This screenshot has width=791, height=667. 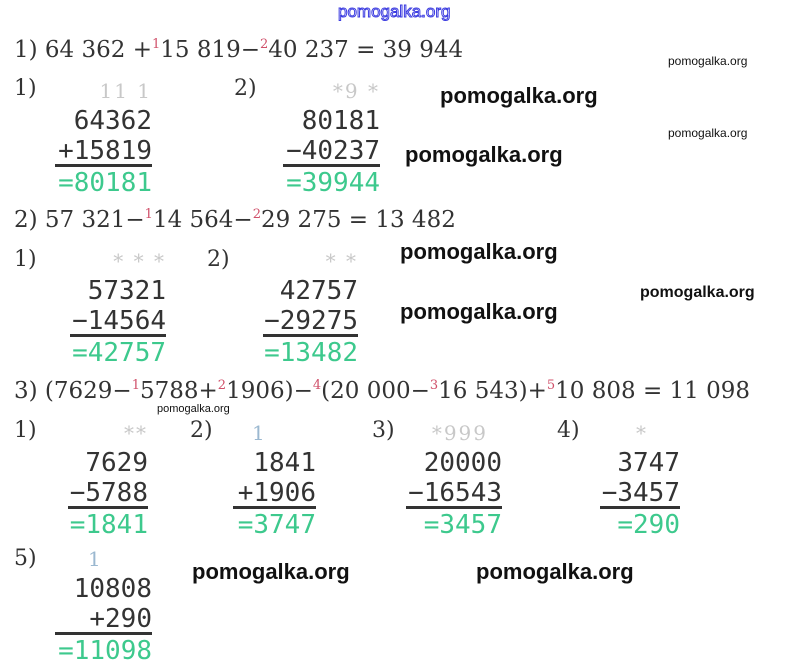 I want to click on equation-2: 2) 57 321−114 564−229 275 = 13 482, so click(x=235, y=217).